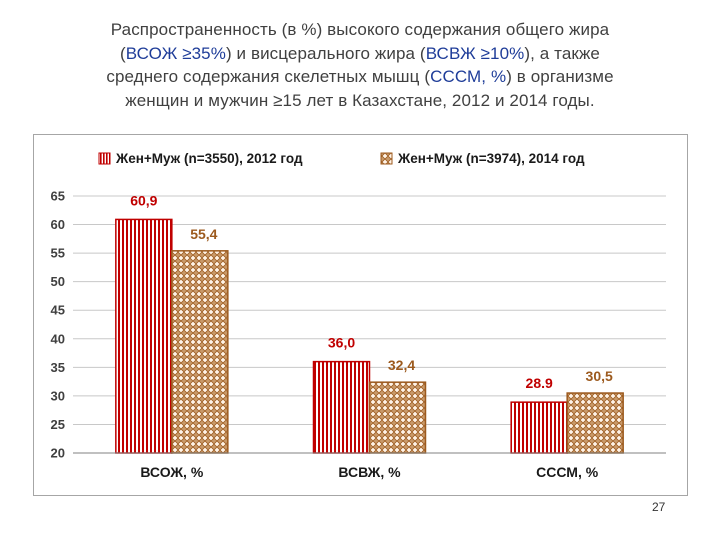 This screenshot has width=720, height=540. I want to click on title-line-3-pre: среднего содержания скелетных мышц (, so click(268, 76).